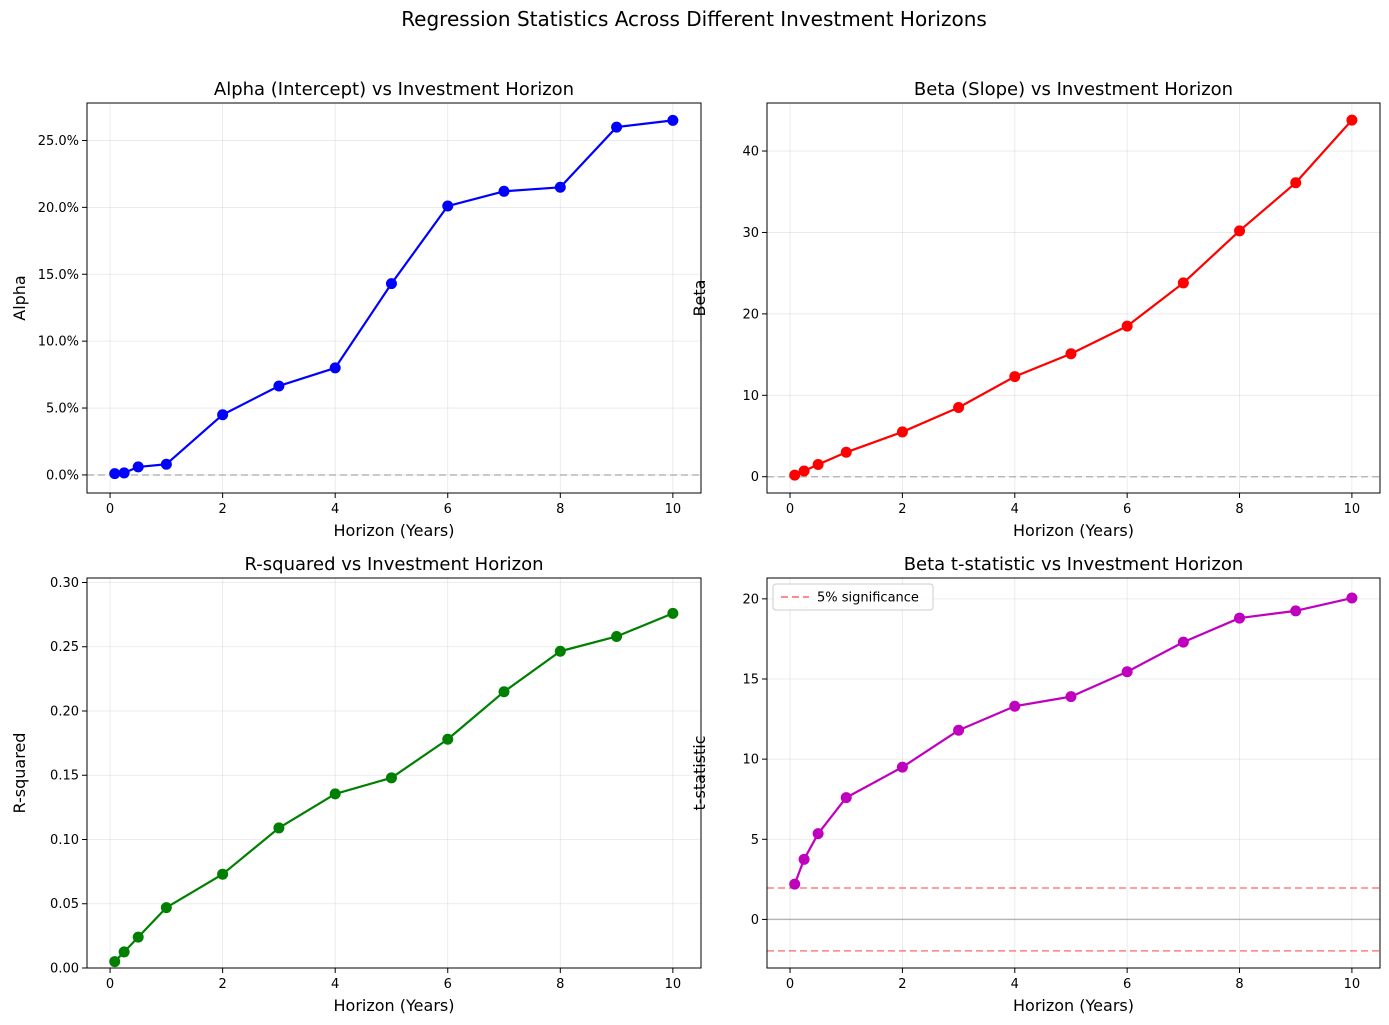 The width and height of the screenshot is (1389, 1025). Describe the element at coordinates (394, 564) in the screenshot. I see `panel-title: R-squared vs Investment Horizon` at that location.